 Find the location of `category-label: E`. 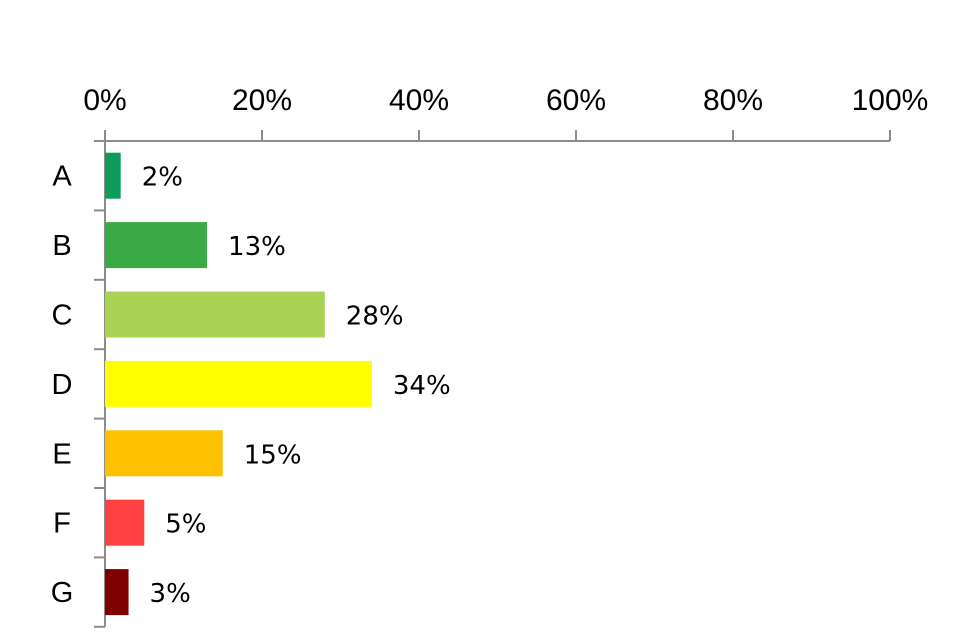

category-label: E is located at coordinates (61, 454).